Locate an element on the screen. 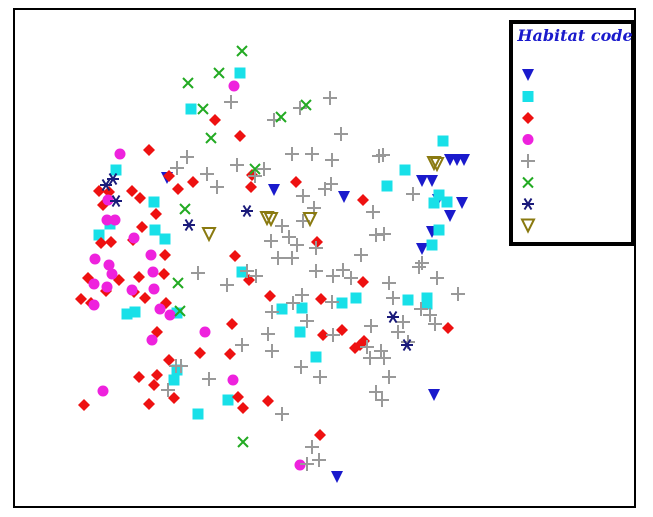 This screenshot has width=653, height=517. legend-box: Habitat code is located at coordinates (572, 133).